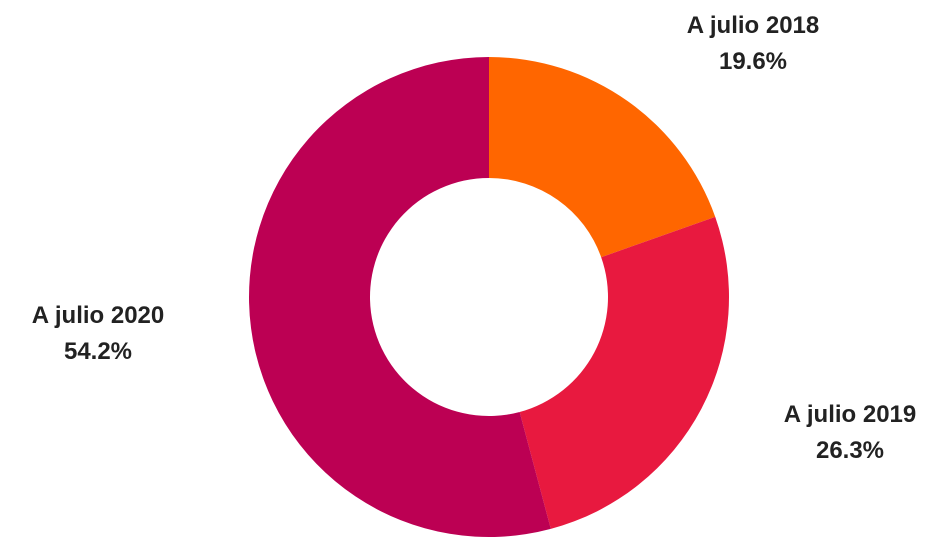 This screenshot has height=538, width=937. Describe the element at coordinates (841, 433) in the screenshot. I see `slice-label-2019: A julio 2019 26.3%` at that location.